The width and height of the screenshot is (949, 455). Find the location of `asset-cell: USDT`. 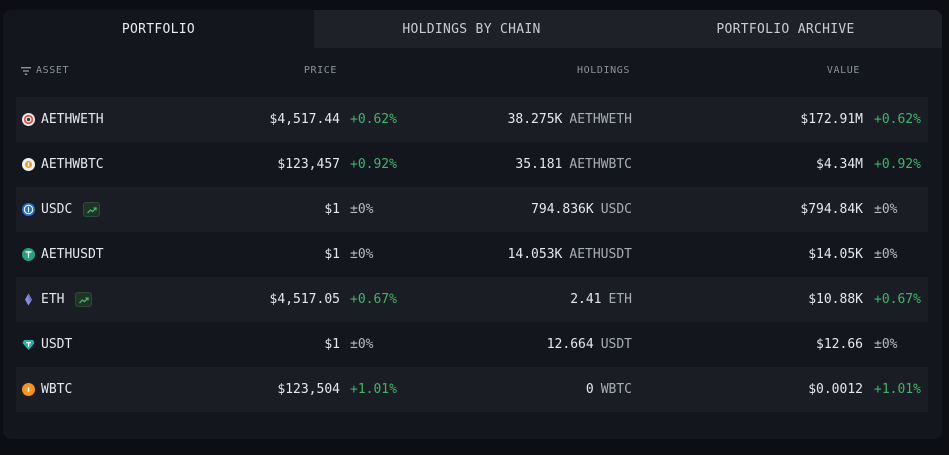

asset-cell: USDT is located at coordinates (47, 344).